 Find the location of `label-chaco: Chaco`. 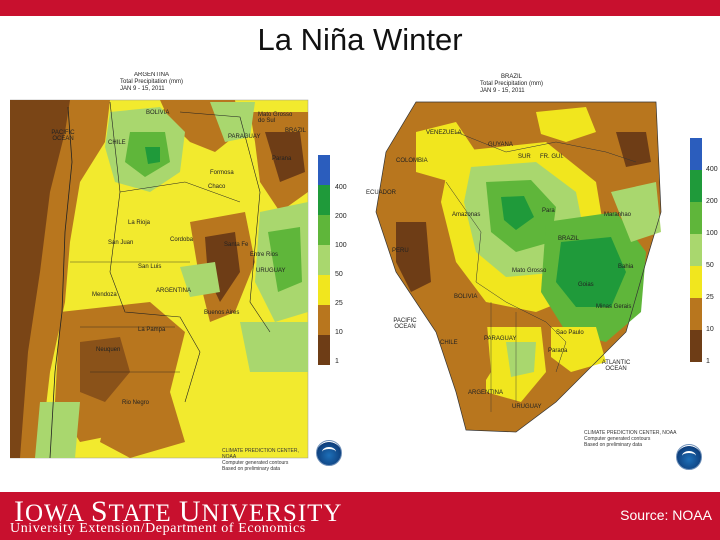

label-chaco: Chaco is located at coordinates (217, 187).